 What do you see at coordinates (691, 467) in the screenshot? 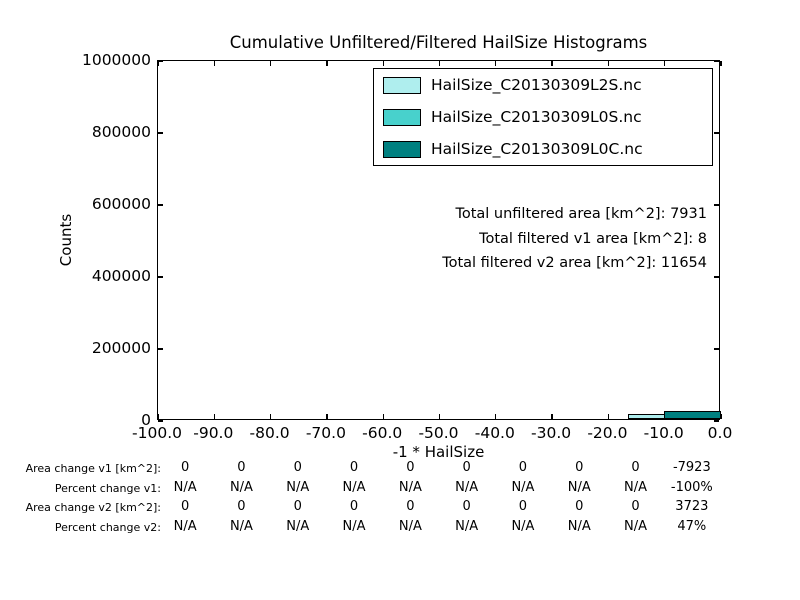
I see `stats-cell: -7923` at bounding box center [691, 467].